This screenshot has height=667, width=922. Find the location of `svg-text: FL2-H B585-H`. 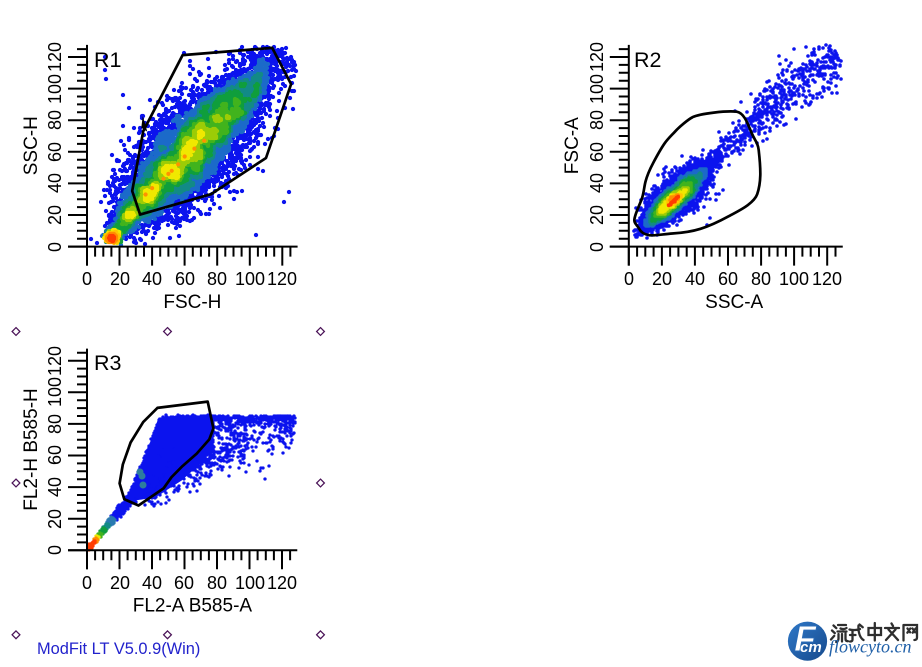

svg-text: FL2-H B585-H is located at coordinates (31, 449).